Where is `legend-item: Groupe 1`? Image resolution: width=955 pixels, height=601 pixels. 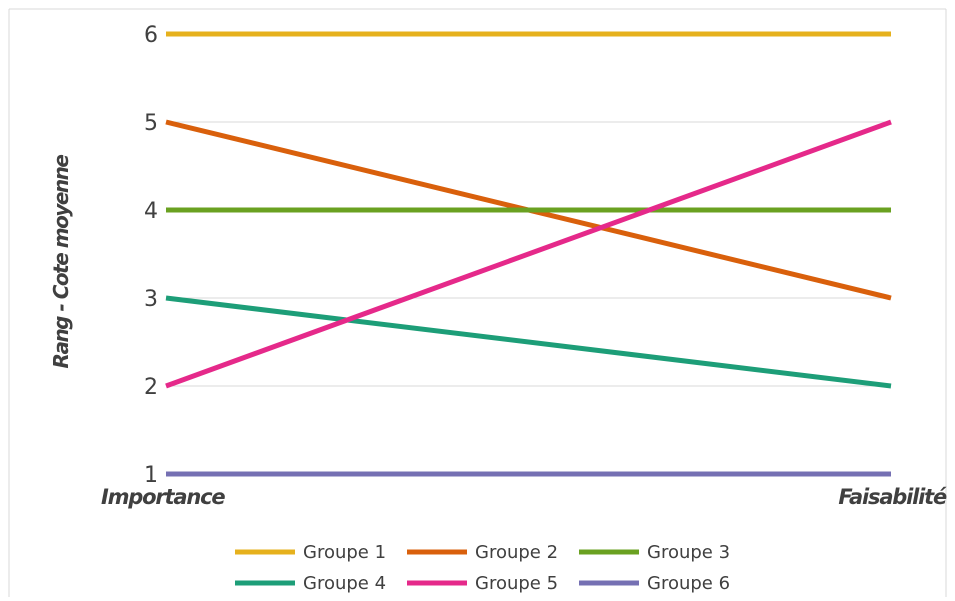
legend-item: Groupe 1 is located at coordinates (310, 552).